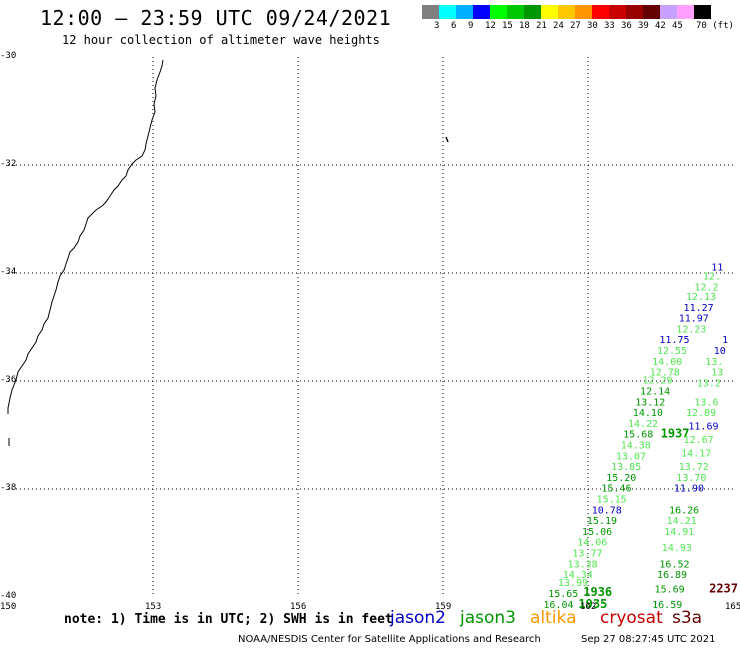 This screenshot has width=740, height=650. I want to click on wave-height-value: 12.29, so click(657, 381).